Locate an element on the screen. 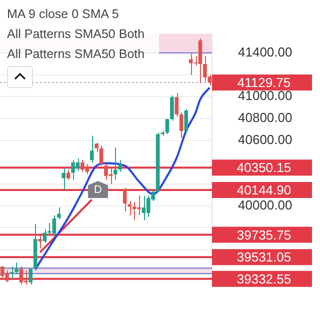 This screenshot has height=320, width=320. y-tick-label: 40000.00 is located at coordinates (265, 204).